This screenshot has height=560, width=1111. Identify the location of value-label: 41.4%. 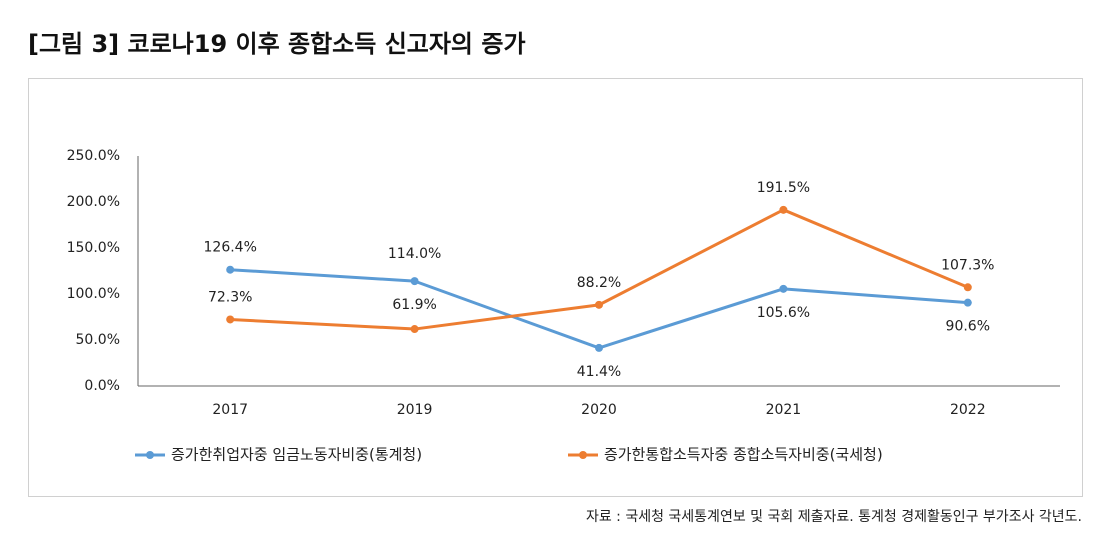
(599, 372).